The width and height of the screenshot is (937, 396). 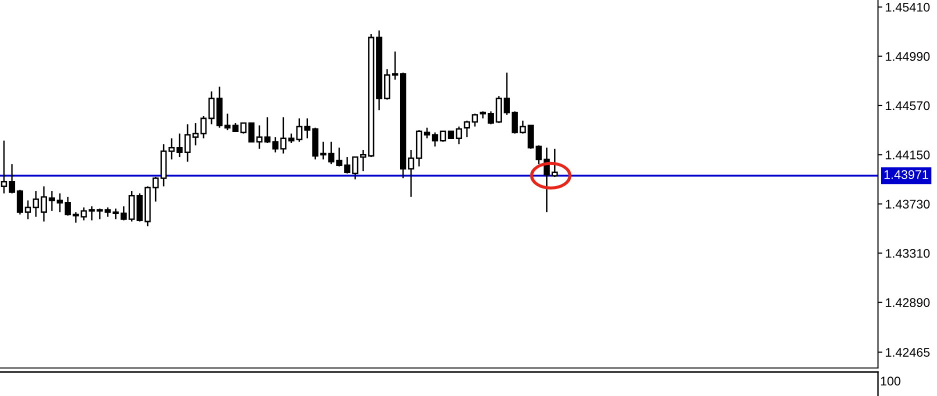 What do you see at coordinates (908, 352) in the screenshot?
I see `y-tick-label: 1.42465` at bounding box center [908, 352].